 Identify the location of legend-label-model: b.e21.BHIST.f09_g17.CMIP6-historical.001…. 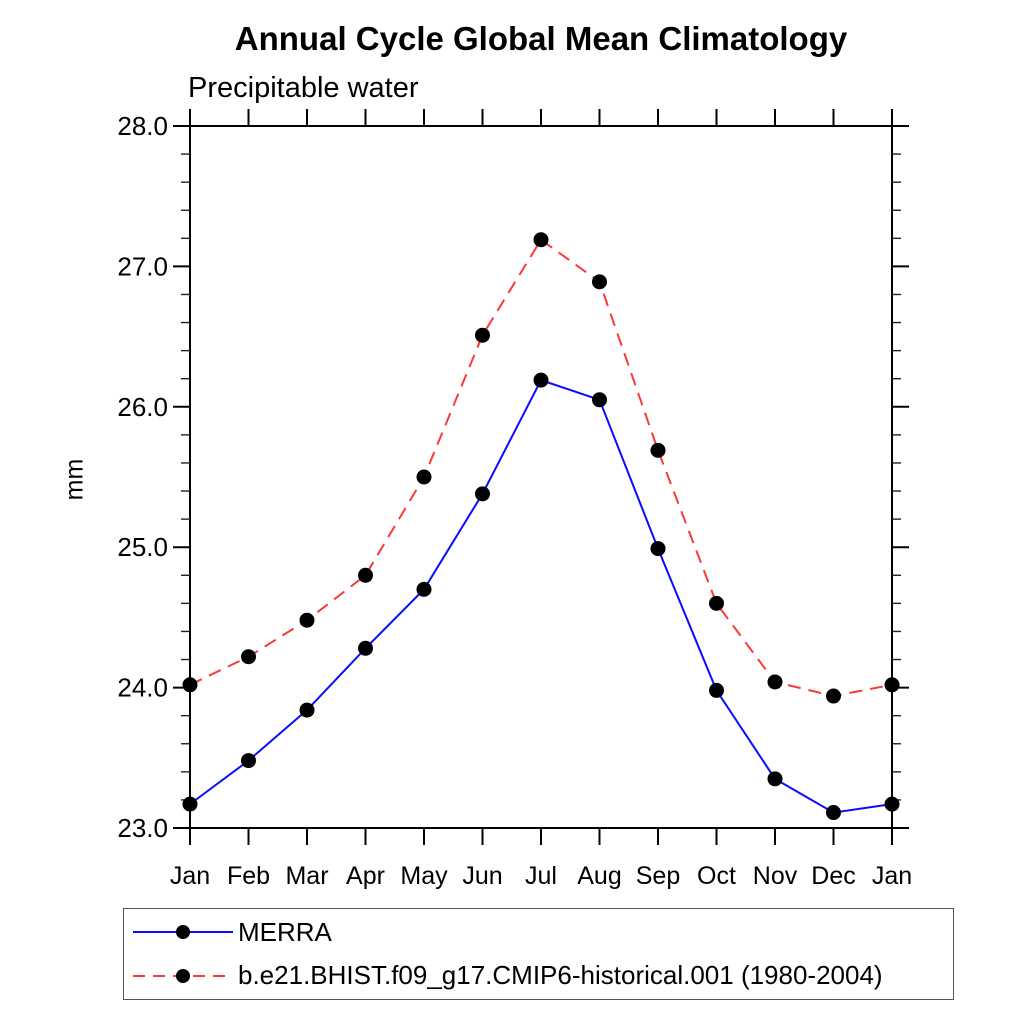
(560, 975).